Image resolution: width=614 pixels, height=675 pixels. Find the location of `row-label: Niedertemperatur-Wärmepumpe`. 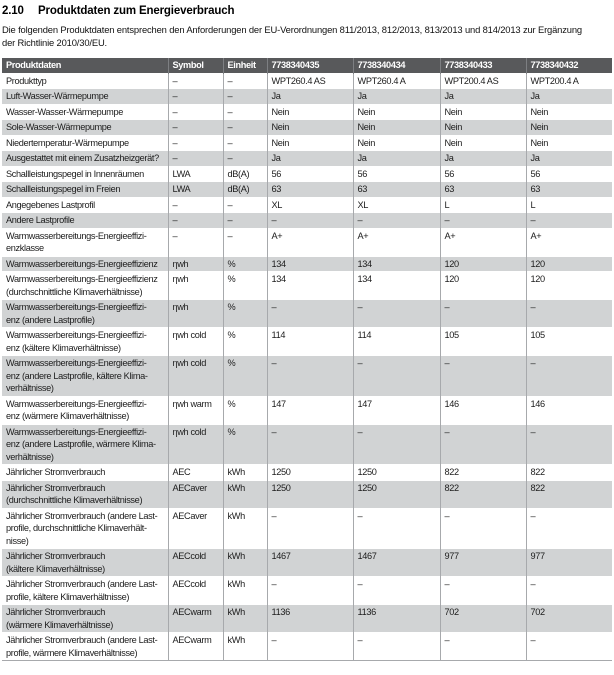

row-label: Niedertemperatur-Wärmepumpe is located at coordinates (85, 143).